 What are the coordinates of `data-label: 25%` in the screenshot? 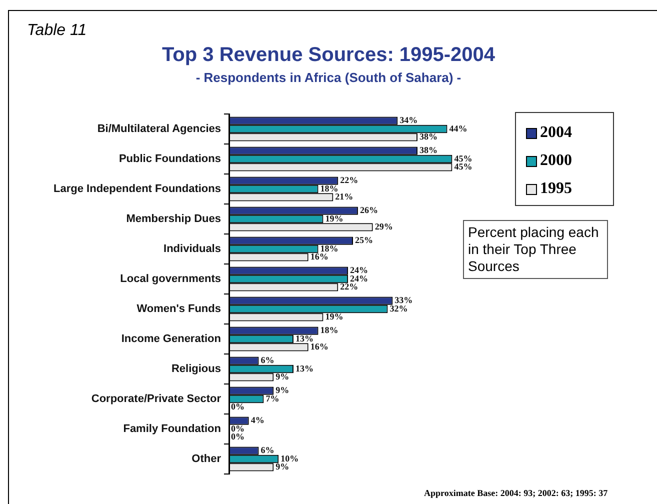 It's located at (364, 240).